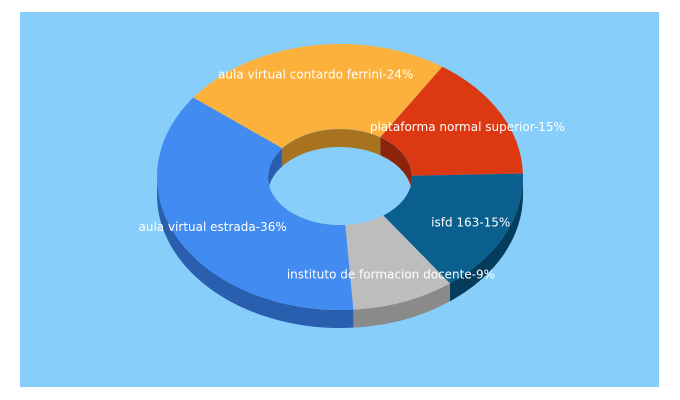  I want to click on slice-label-4: aula virtual contardo ferrini-24%, so click(315, 74).